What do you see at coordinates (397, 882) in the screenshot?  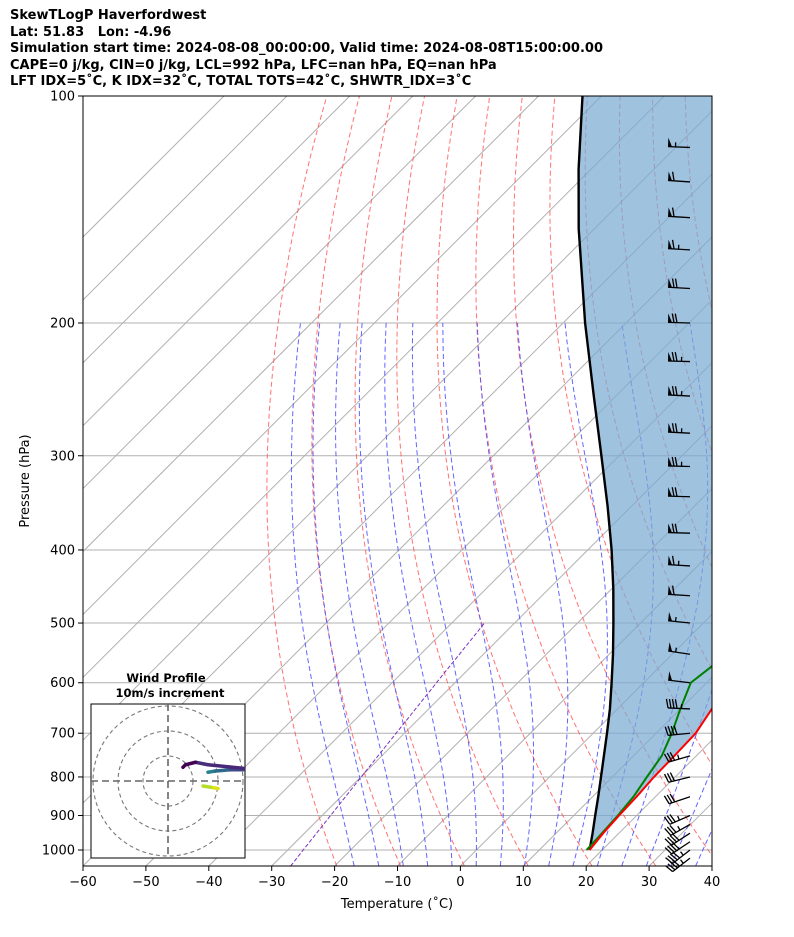 I see `x-tick-label: −10` at bounding box center [397, 882].